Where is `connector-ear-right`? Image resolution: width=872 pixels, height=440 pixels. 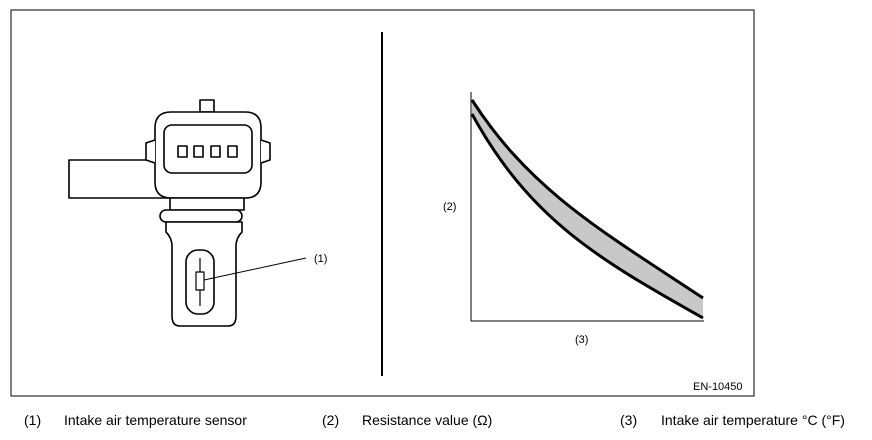
connector-ear-right is located at coordinates (265, 151).